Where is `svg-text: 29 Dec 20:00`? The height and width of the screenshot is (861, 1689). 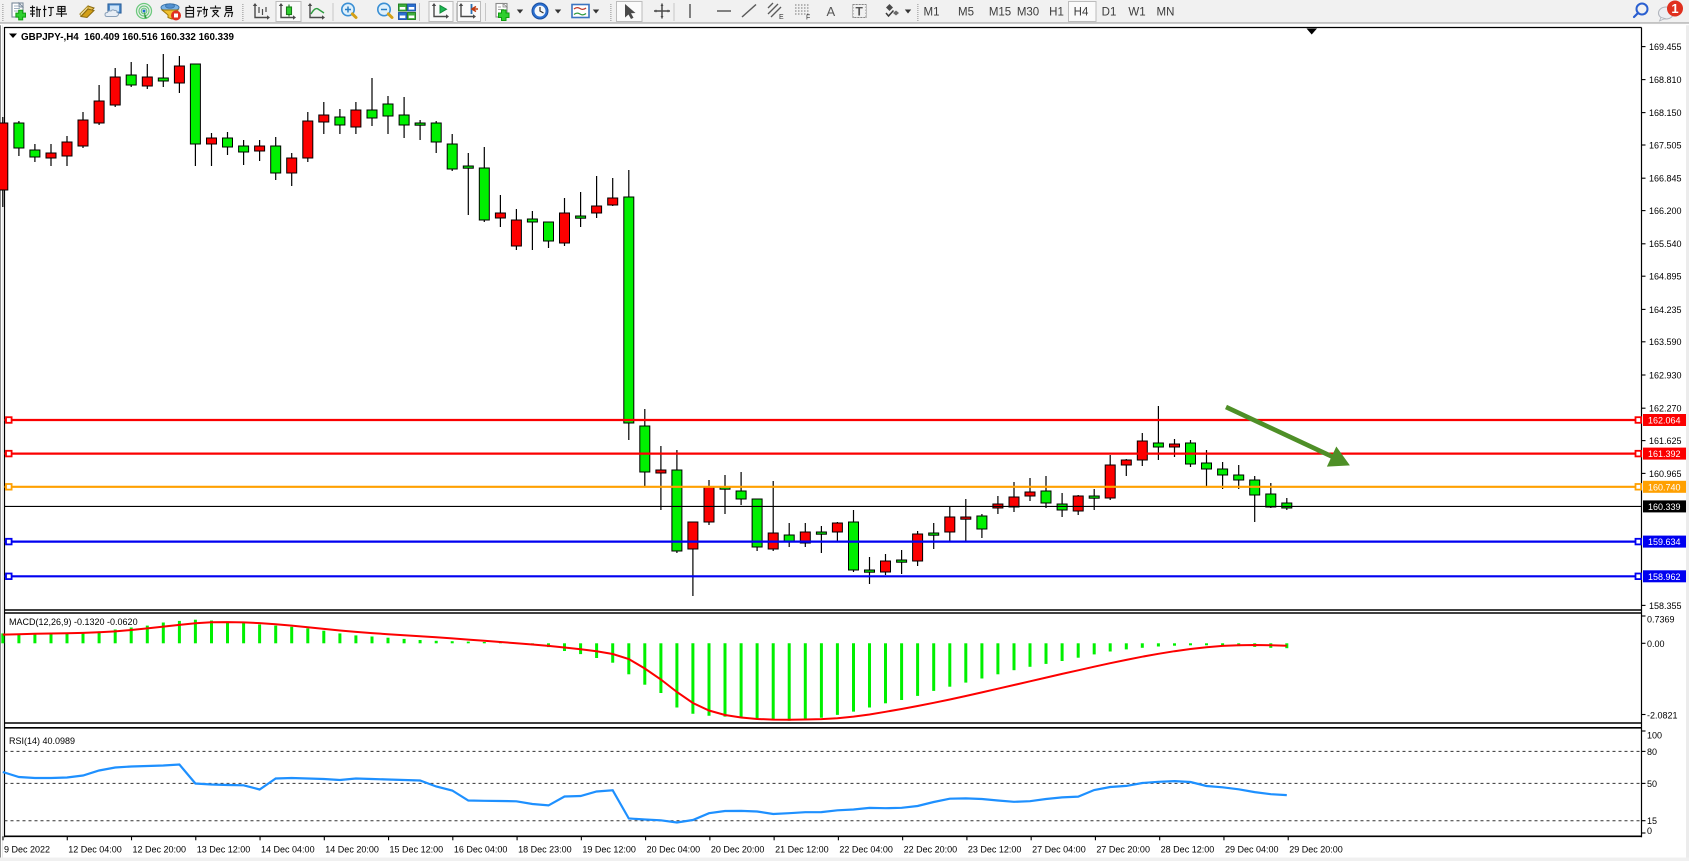 svg-text: 29 Dec 20:00 is located at coordinates (1316, 850).